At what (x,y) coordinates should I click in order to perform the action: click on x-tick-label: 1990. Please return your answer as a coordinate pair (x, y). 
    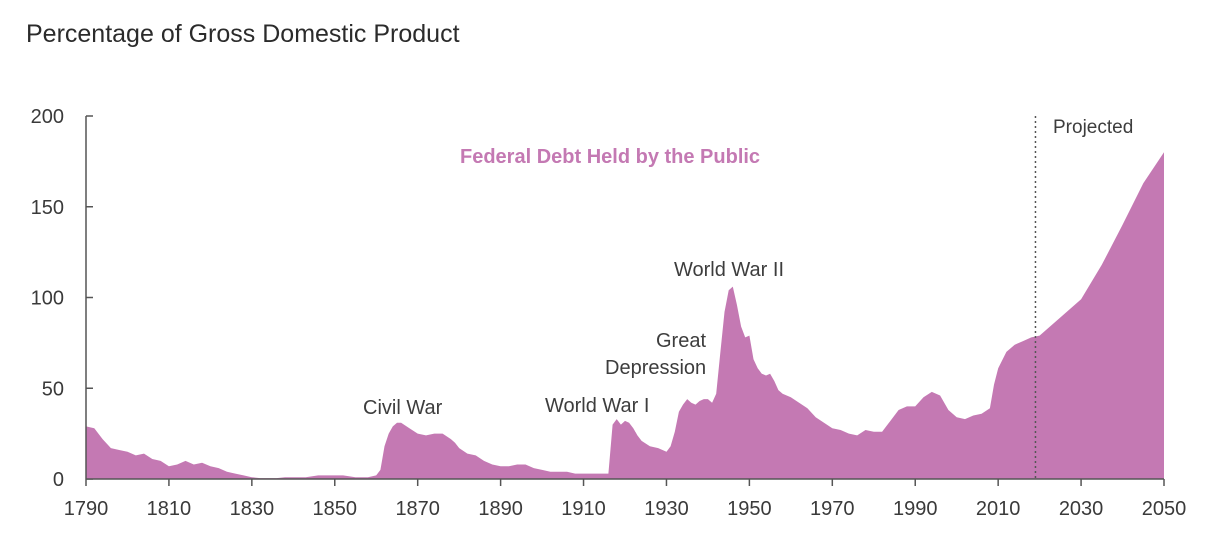
    Looking at the image, I should click on (915, 509).